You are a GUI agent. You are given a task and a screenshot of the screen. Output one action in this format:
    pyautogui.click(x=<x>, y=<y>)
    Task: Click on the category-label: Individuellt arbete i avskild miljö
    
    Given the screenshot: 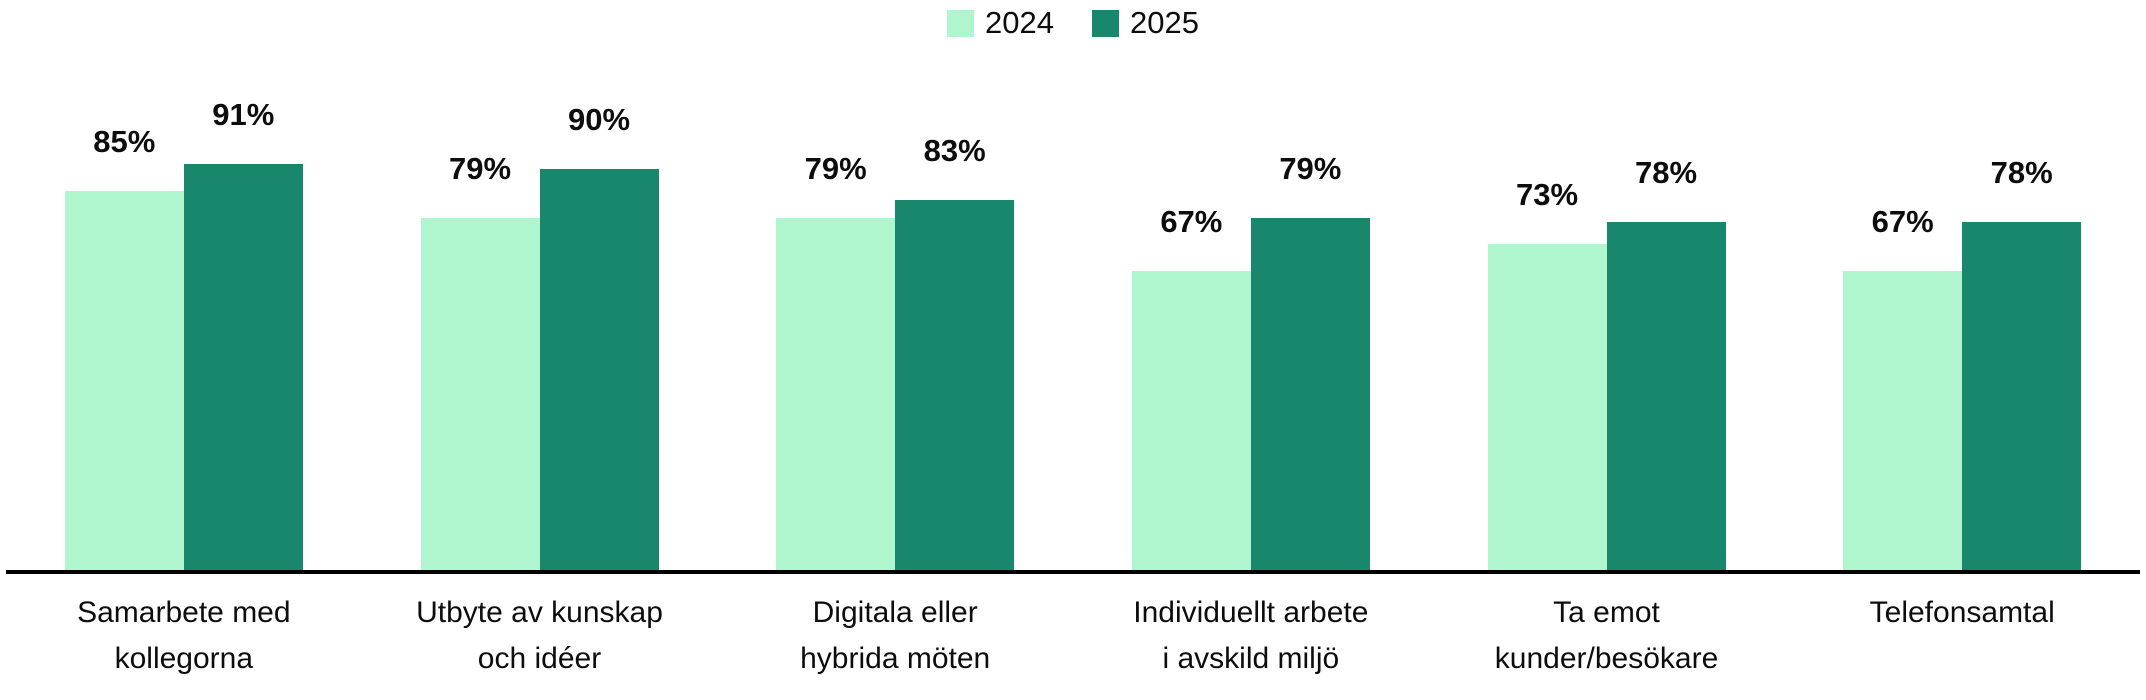 What is the action you would take?
    pyautogui.click(x=1251, y=635)
    